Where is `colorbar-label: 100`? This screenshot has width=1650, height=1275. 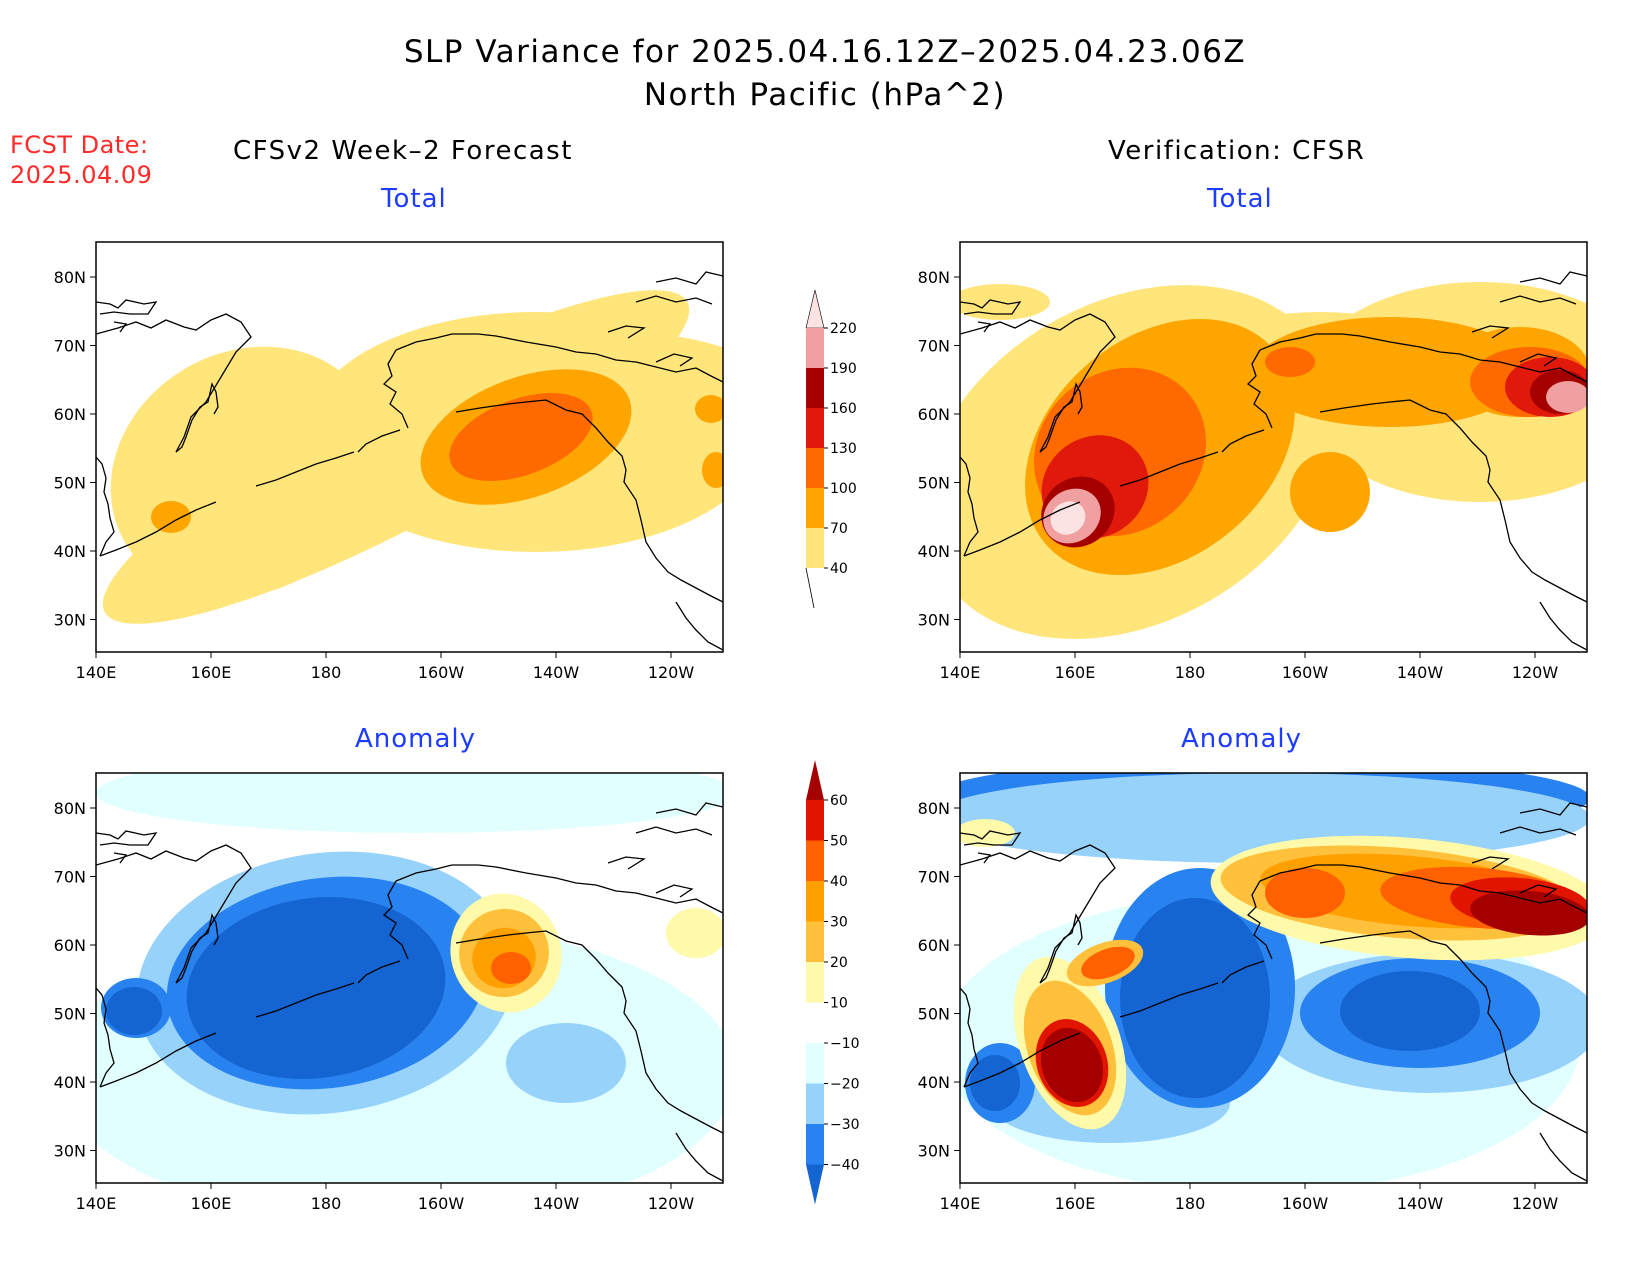 colorbar-label: 100 is located at coordinates (843, 489).